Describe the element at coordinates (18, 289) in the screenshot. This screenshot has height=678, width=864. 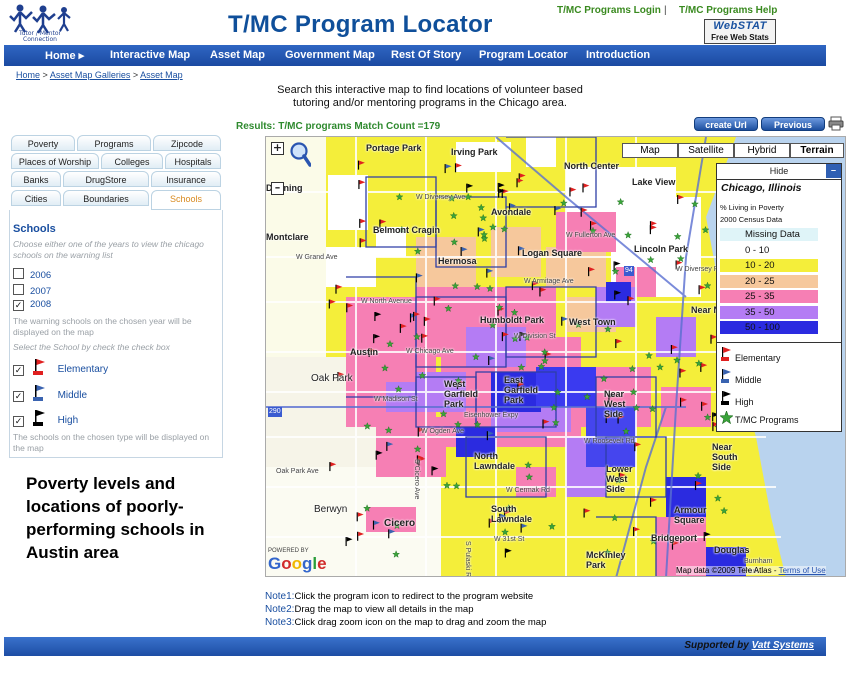
I see `year-2007-checkbox` at that location.